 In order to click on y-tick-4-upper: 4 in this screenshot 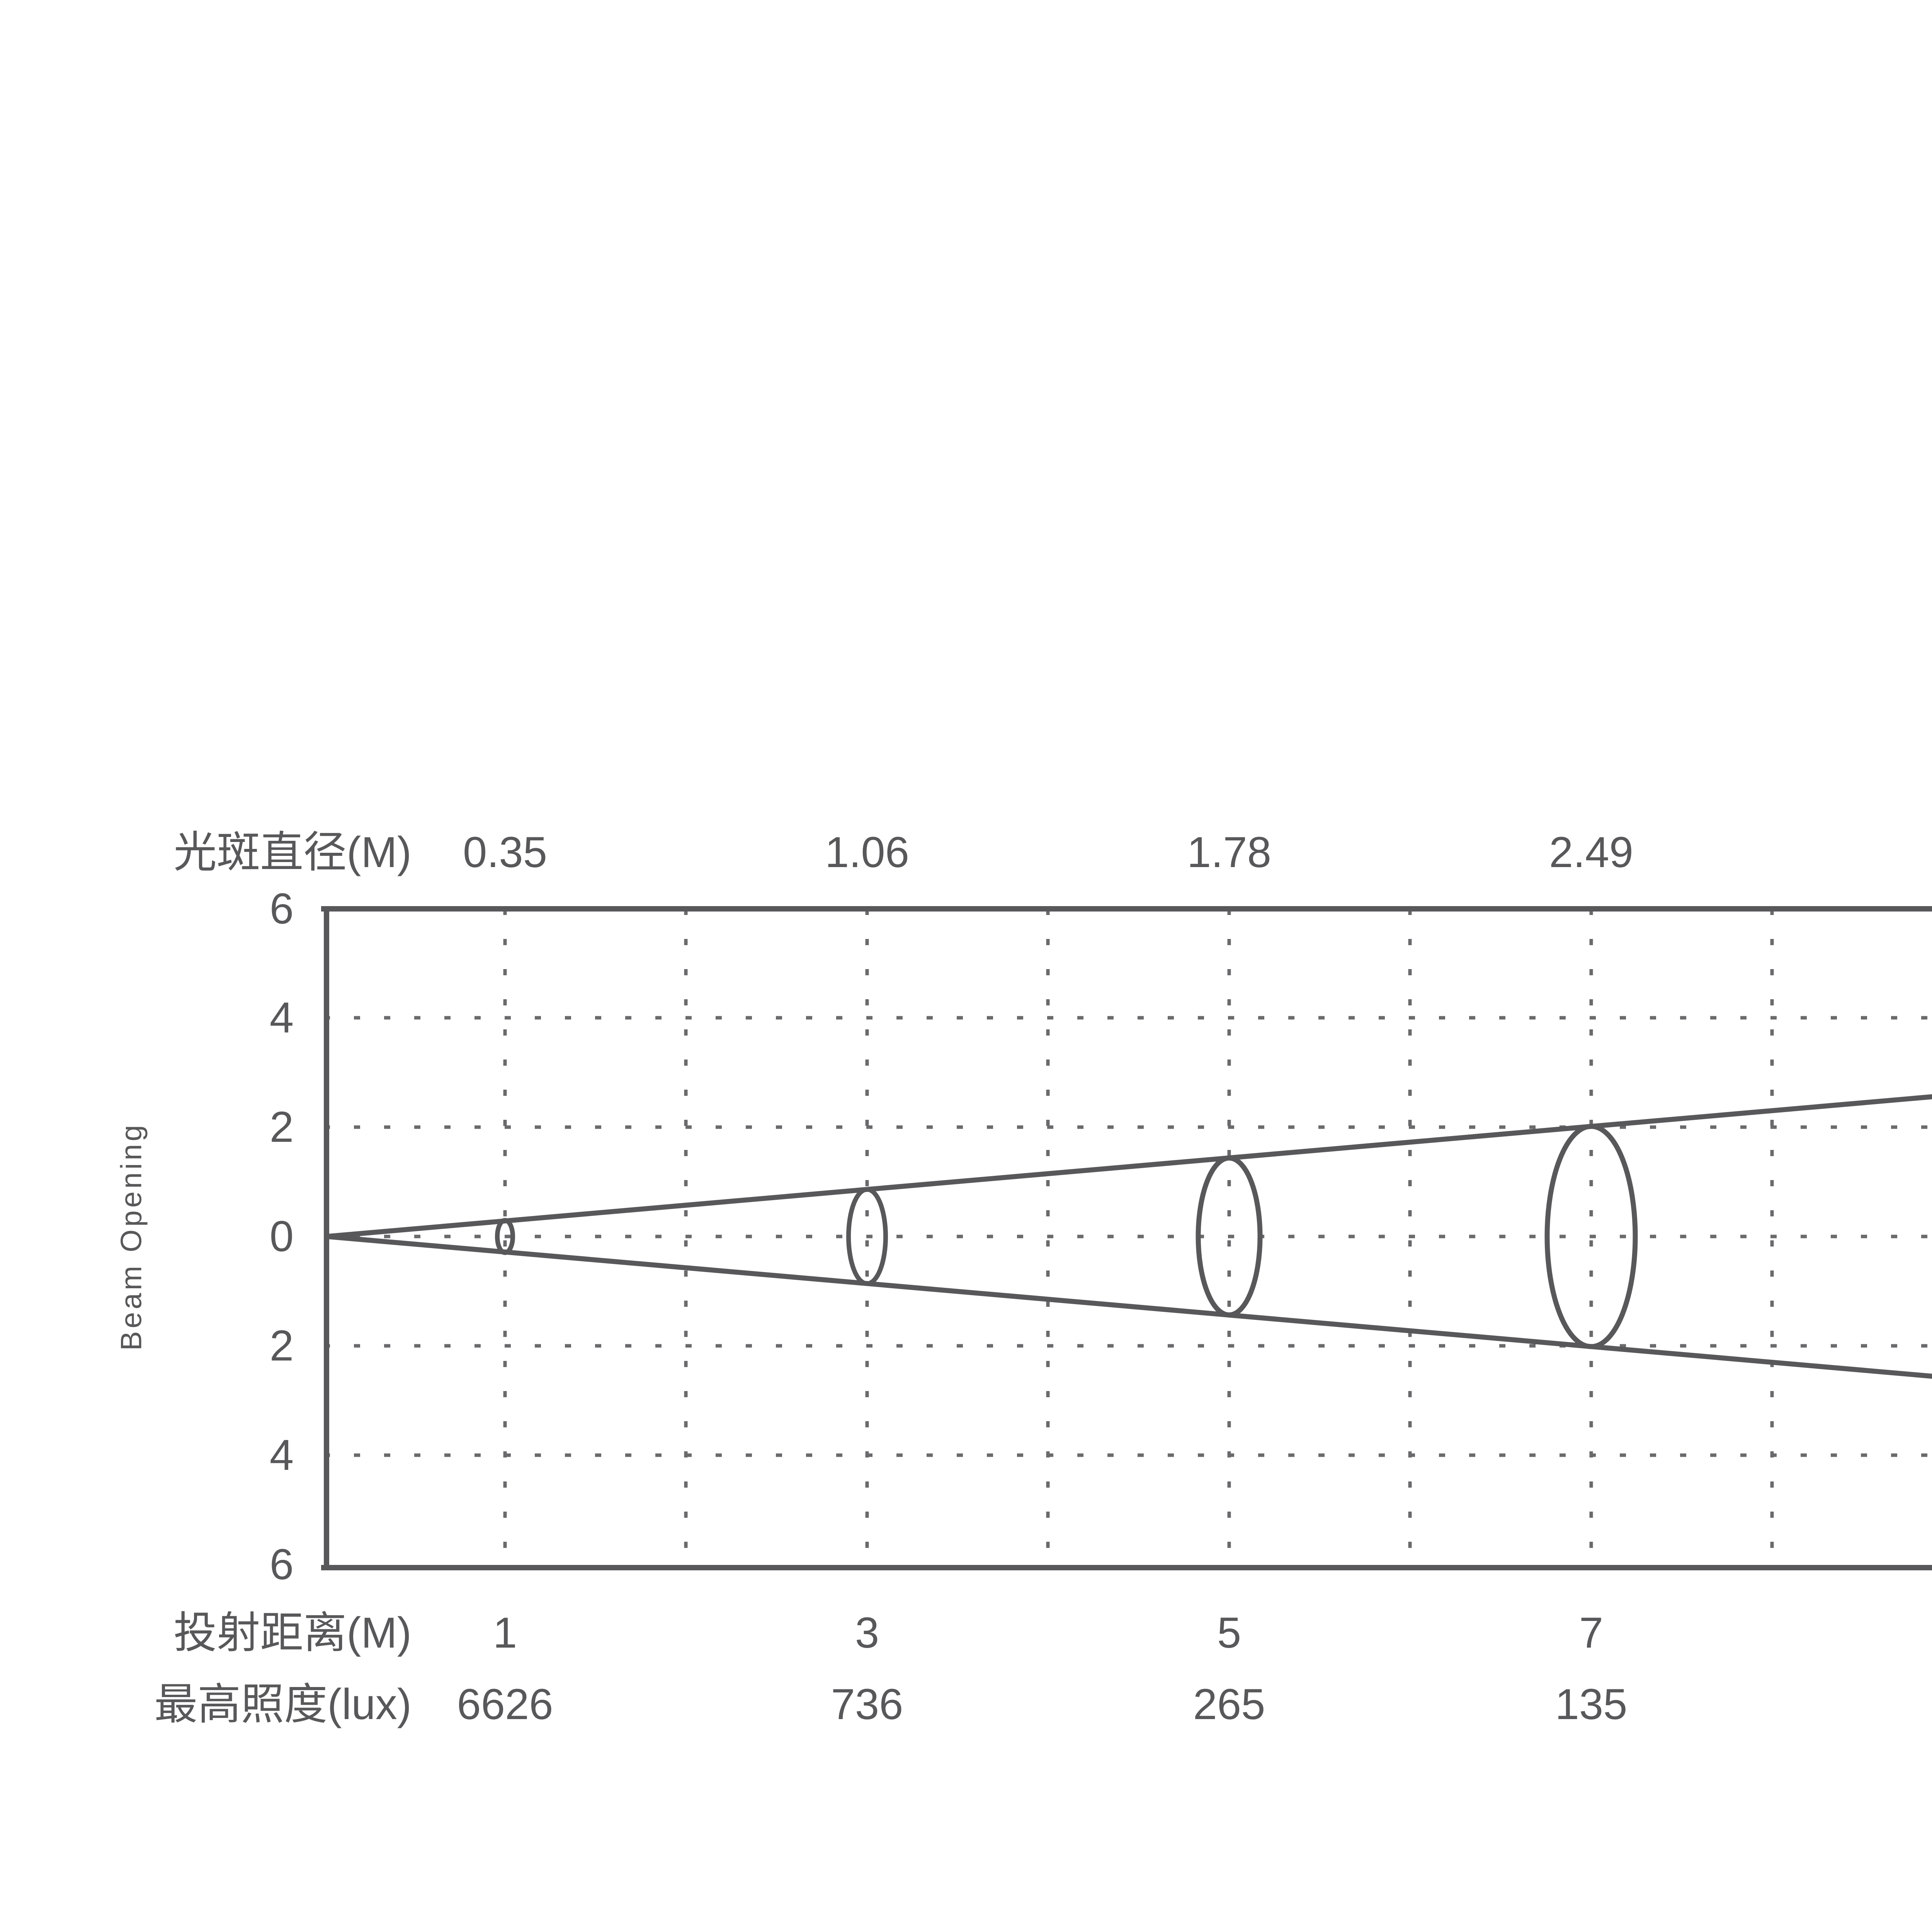, I will do `click(282, 1018)`.